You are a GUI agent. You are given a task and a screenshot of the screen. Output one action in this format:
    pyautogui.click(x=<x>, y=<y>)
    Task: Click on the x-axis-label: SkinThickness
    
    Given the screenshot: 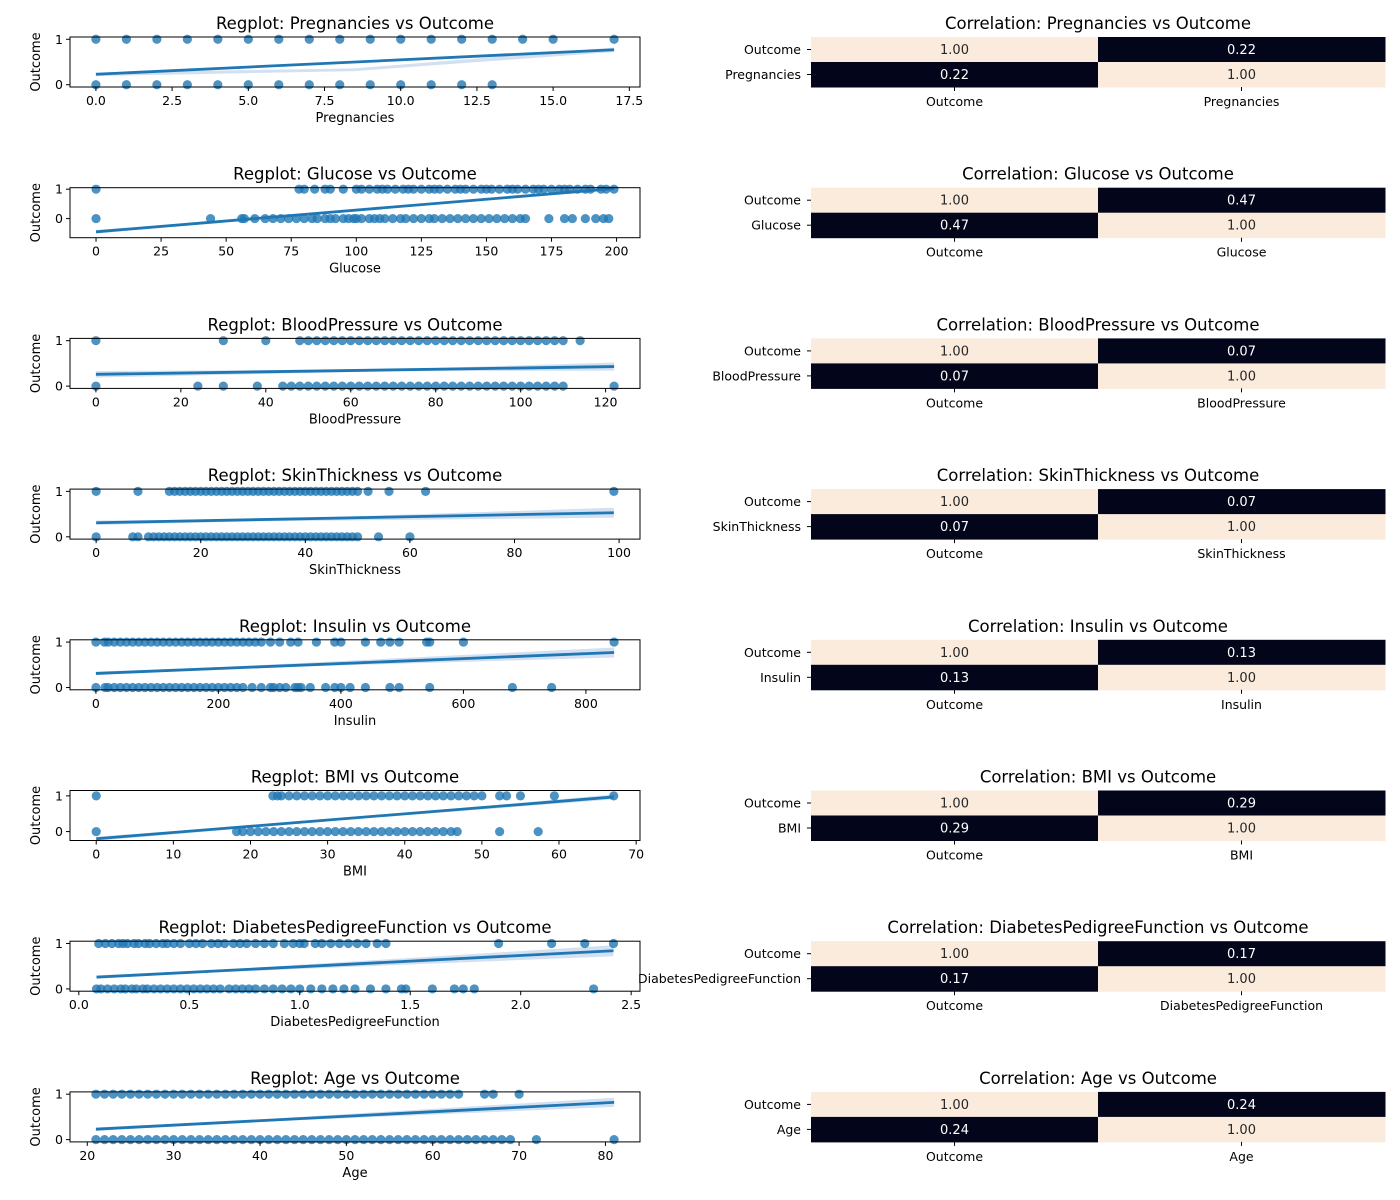 What is the action you would take?
    pyautogui.click(x=355, y=570)
    